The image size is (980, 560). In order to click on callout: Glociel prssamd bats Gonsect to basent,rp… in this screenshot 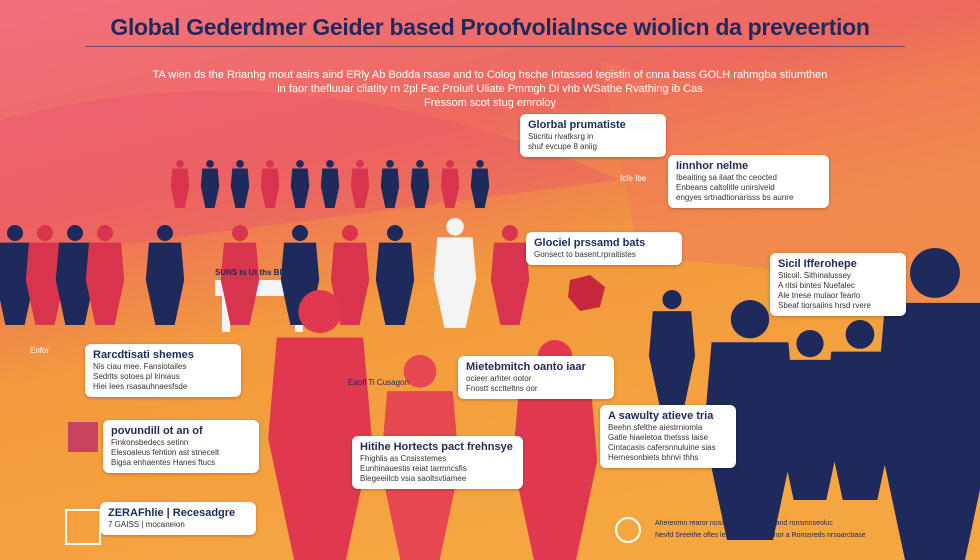, I will do `click(604, 248)`.